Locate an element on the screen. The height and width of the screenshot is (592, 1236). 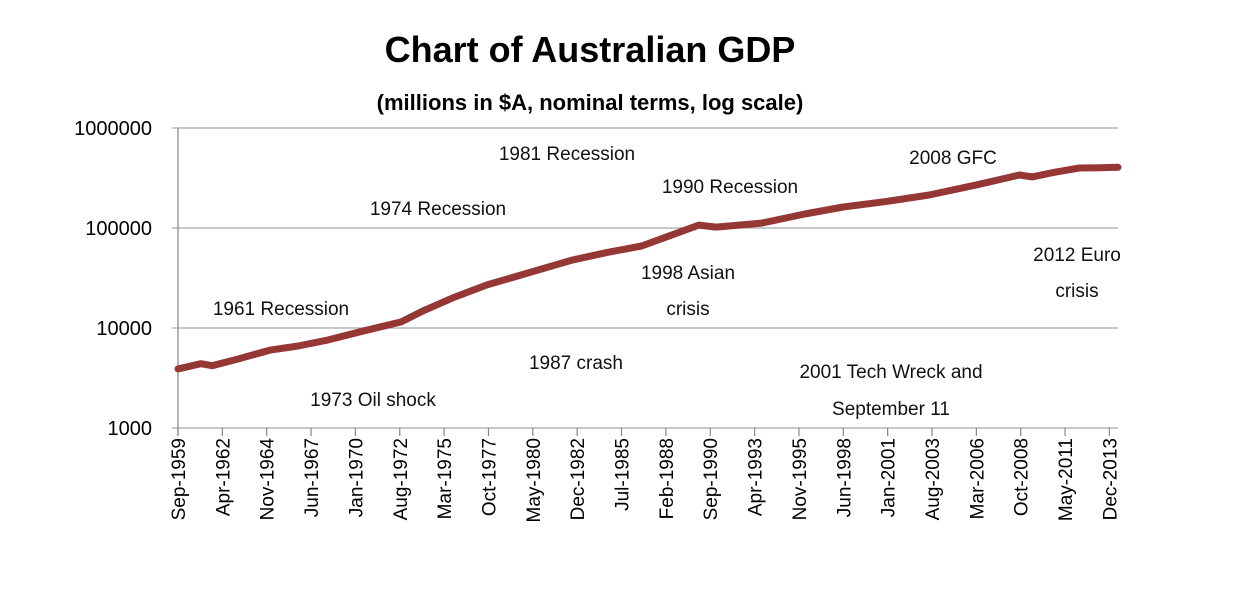
x-tick-label: Nov-1995 is located at coordinates (800, 479).